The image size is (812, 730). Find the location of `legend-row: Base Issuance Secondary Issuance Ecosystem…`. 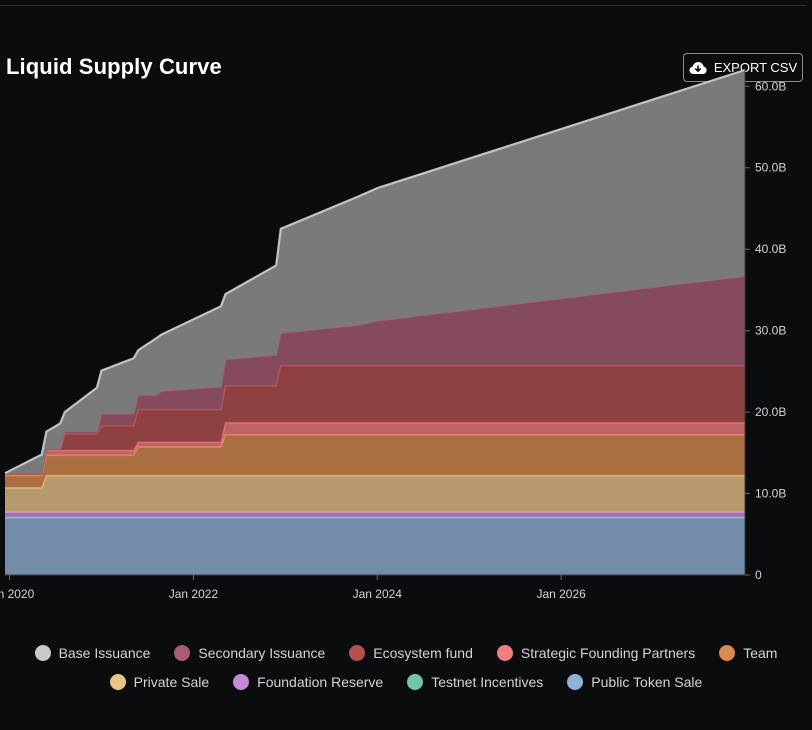

legend-row: Base Issuance Secondary Issuance Ecosystem… is located at coordinates (406, 653).